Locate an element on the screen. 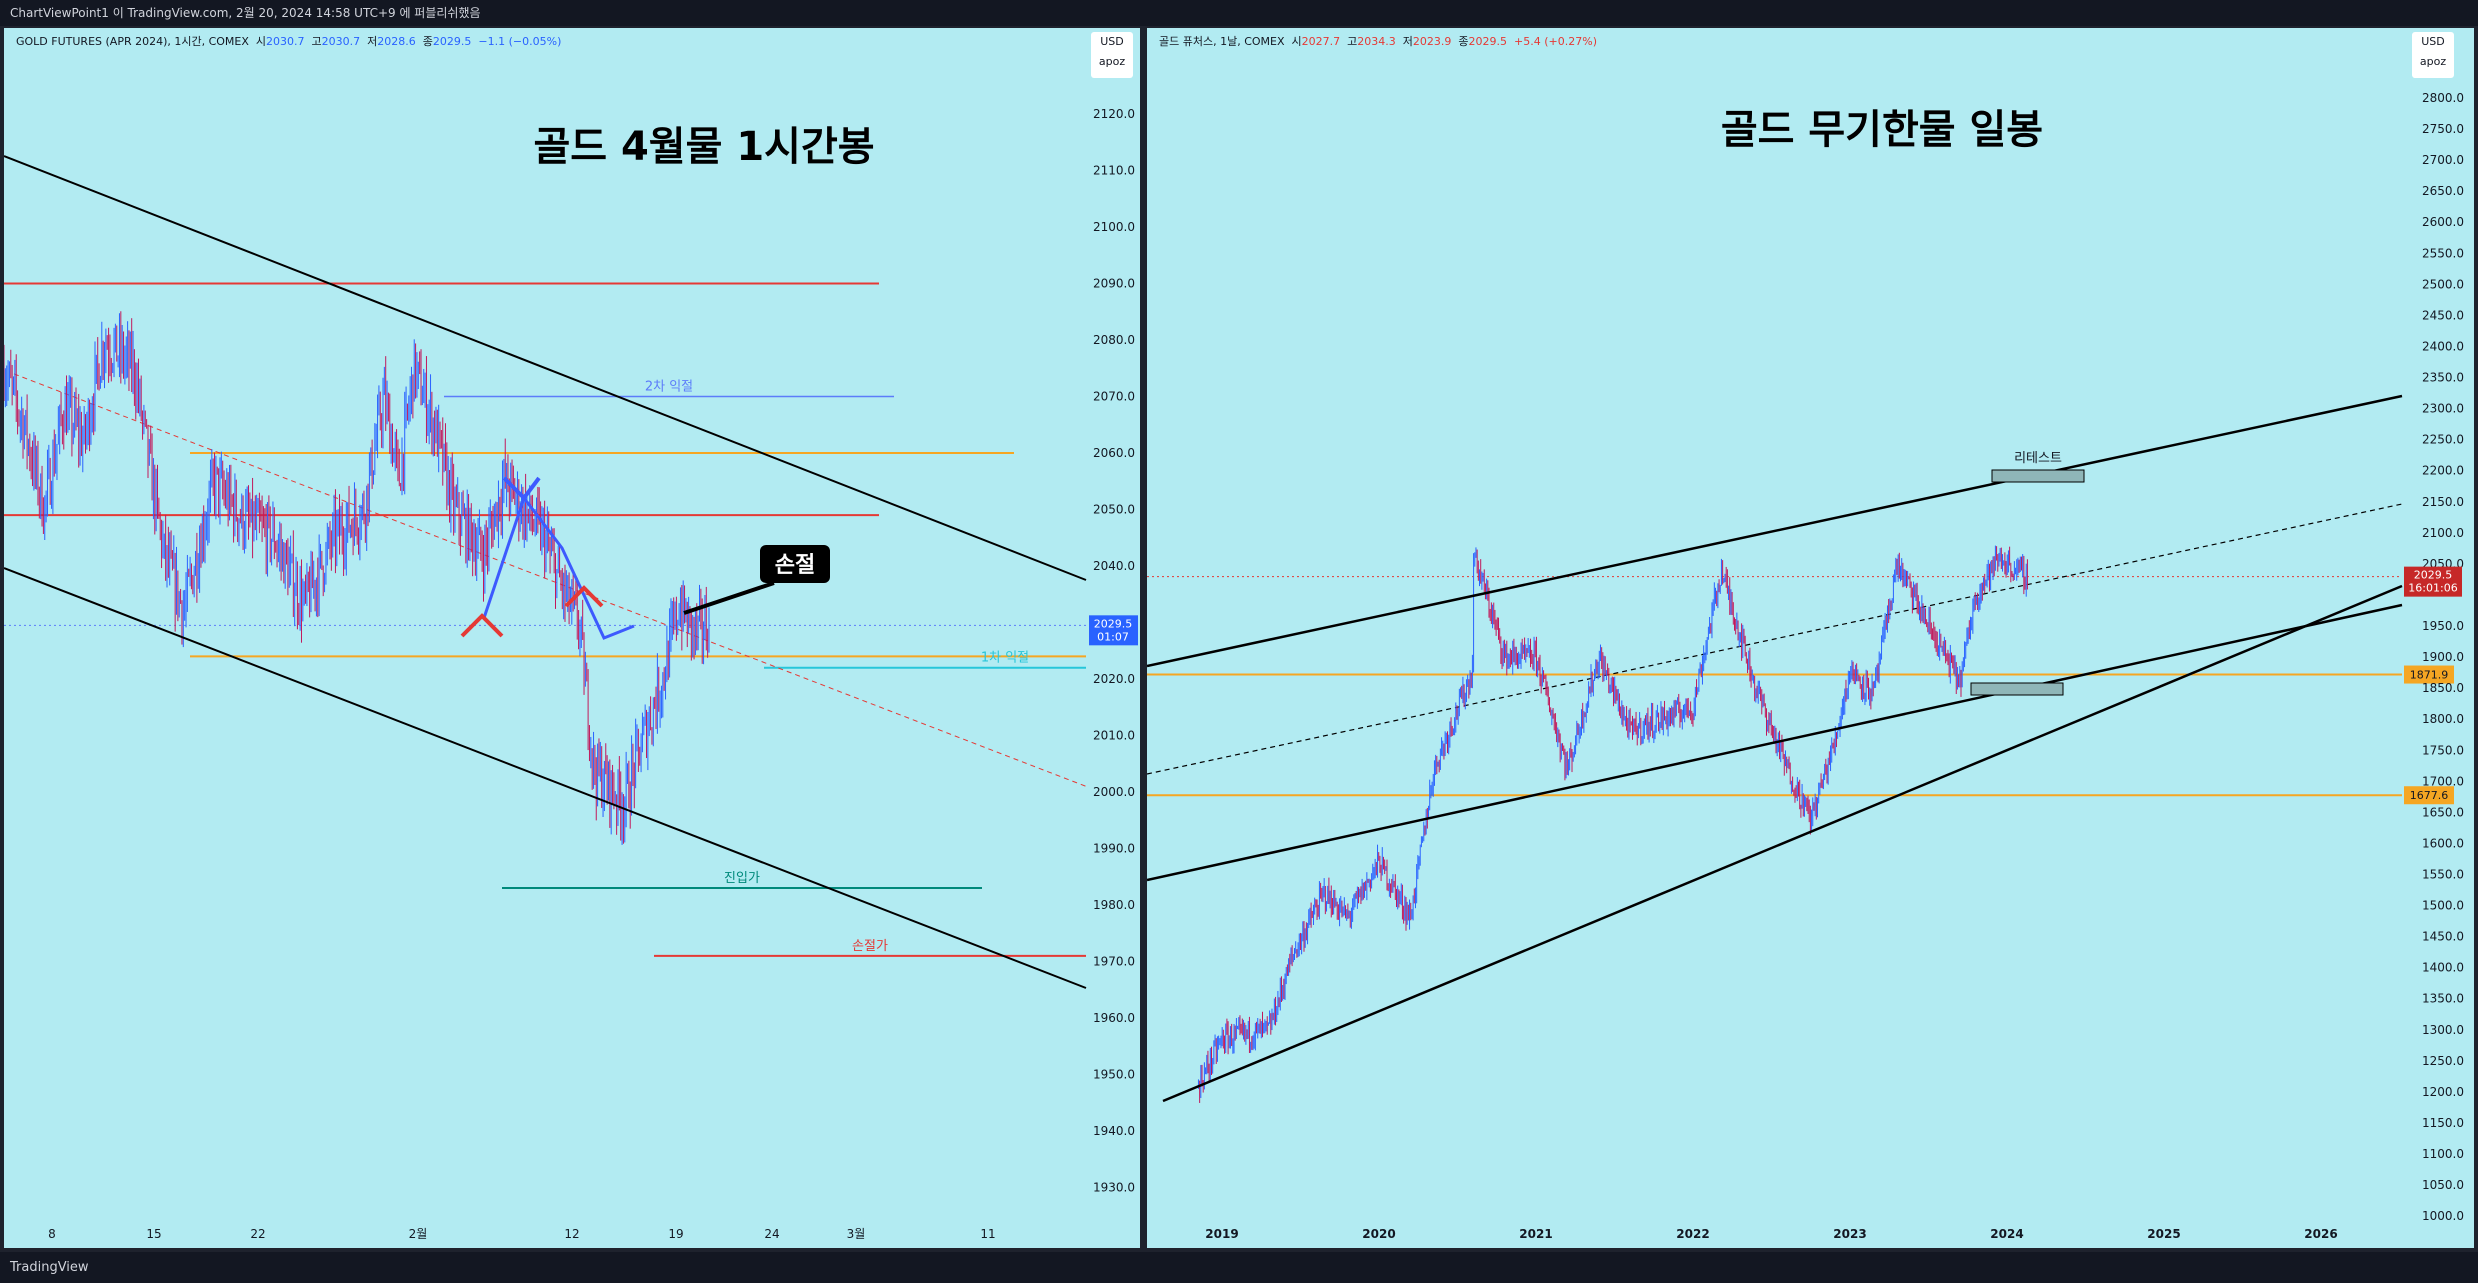 Image resolution: width=2478 pixels, height=1283 pixels. level-tag-1871.9 is located at coordinates (2429, 674).